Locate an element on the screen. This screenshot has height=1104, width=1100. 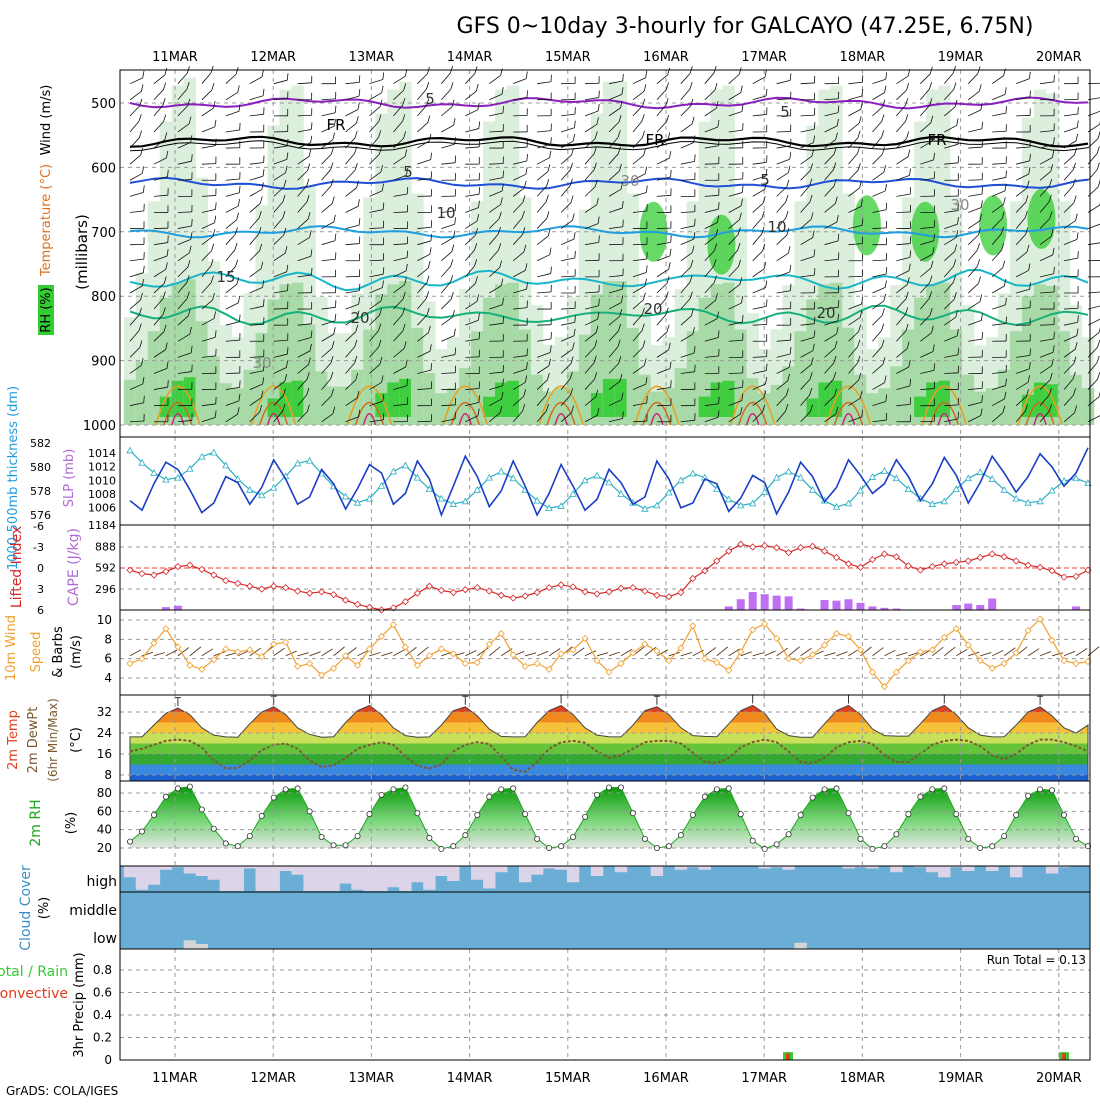
contour-label: 10 is located at coordinates (445, 213).